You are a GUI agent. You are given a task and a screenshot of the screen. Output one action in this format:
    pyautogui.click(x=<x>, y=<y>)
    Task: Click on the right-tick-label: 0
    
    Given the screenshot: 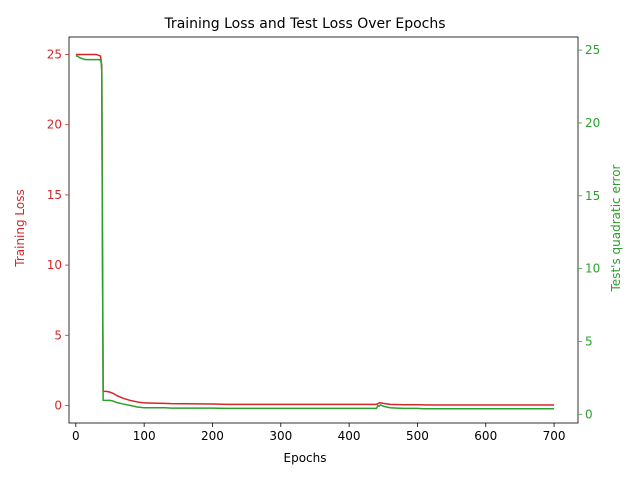 What is the action you would take?
    pyautogui.click(x=589, y=414)
    